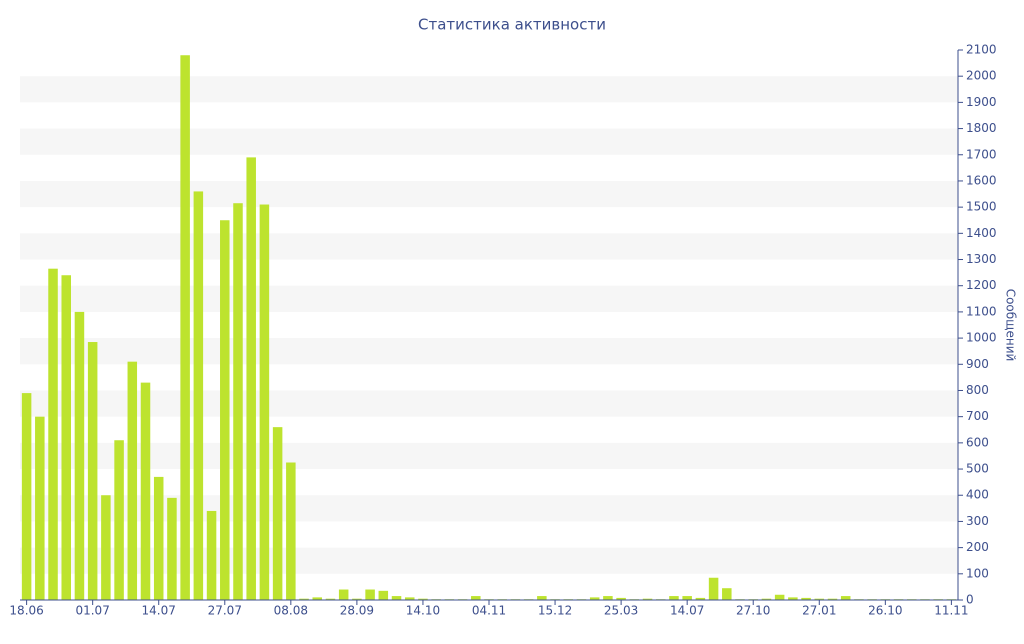 The width and height of the screenshot is (1024, 644). Describe the element at coordinates (977, 573) in the screenshot. I see `y-tick-label: 100` at that location.